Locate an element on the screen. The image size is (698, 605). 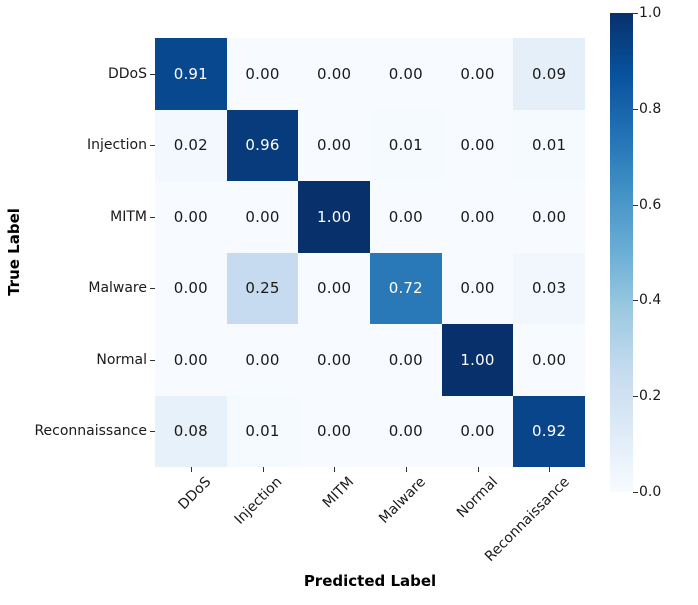
cell-MITM-MITM: 1.00 is located at coordinates (334, 217).